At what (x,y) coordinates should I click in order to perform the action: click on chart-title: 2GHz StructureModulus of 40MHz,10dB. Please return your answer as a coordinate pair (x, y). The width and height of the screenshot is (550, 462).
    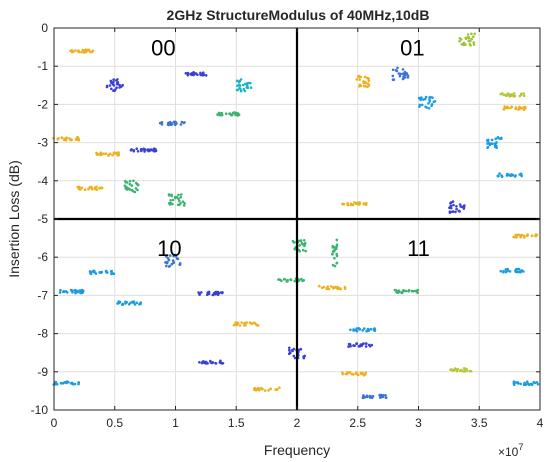
    Looking at the image, I should click on (298, 15).